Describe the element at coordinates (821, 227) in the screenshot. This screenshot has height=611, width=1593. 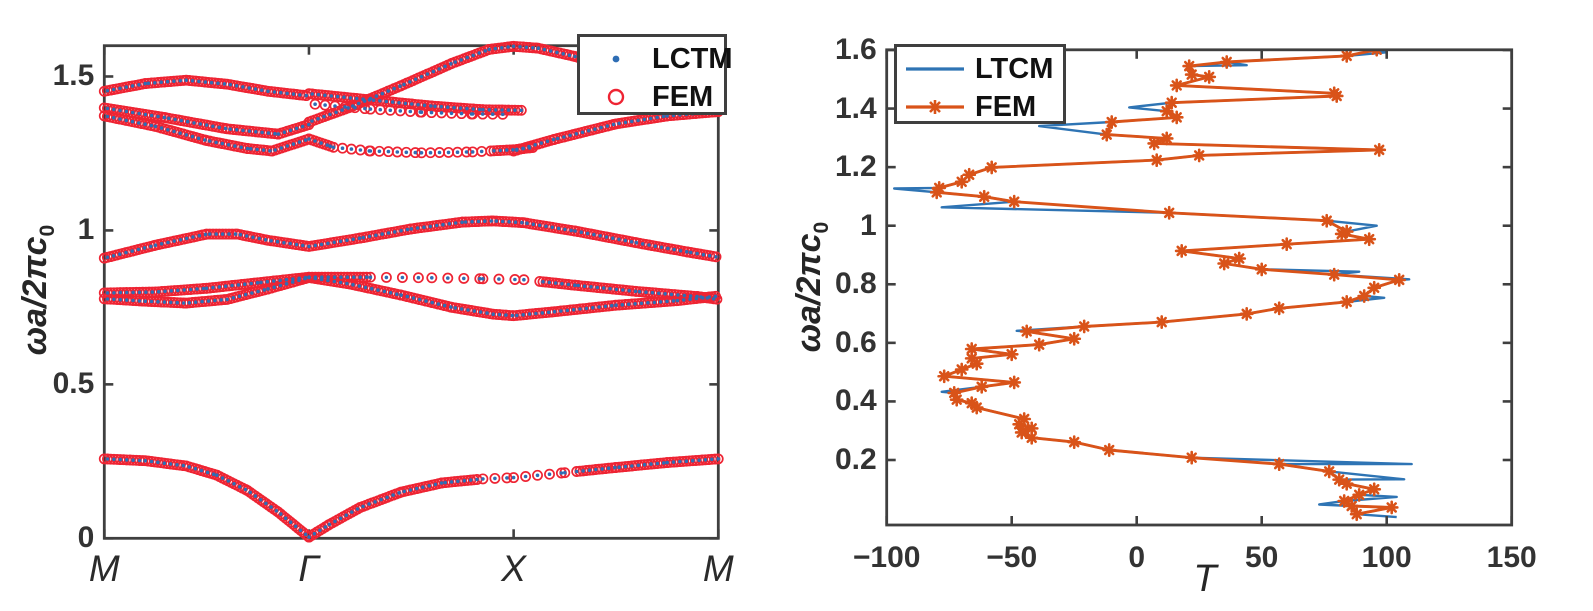
I see `right-y-axis-label-sub: 0` at that location.